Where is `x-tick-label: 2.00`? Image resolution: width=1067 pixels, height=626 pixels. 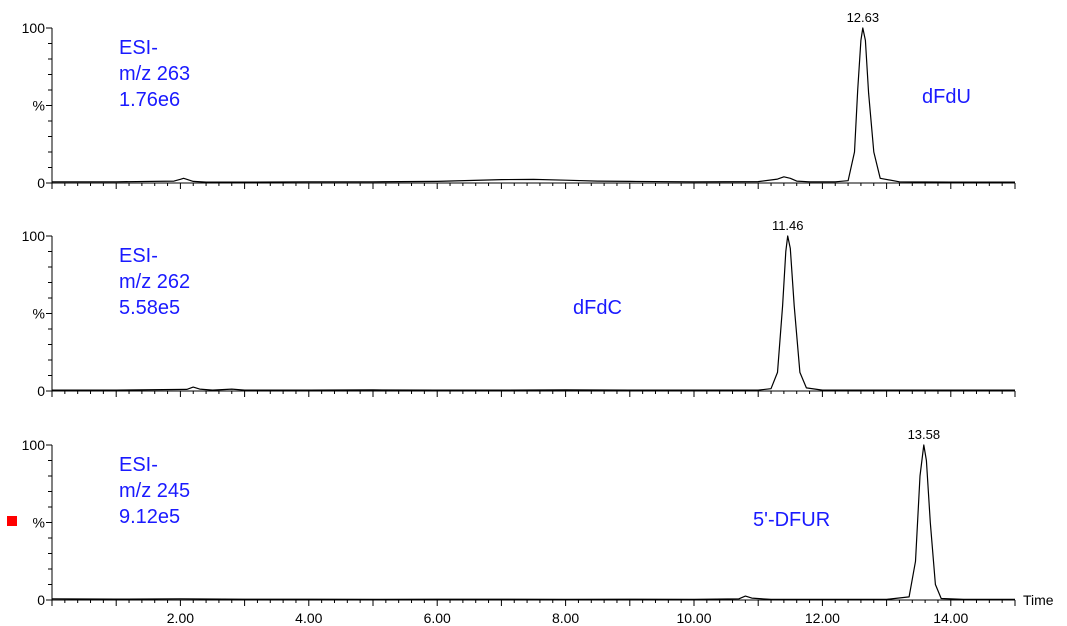
x-tick-label: 2.00 is located at coordinates (180, 618).